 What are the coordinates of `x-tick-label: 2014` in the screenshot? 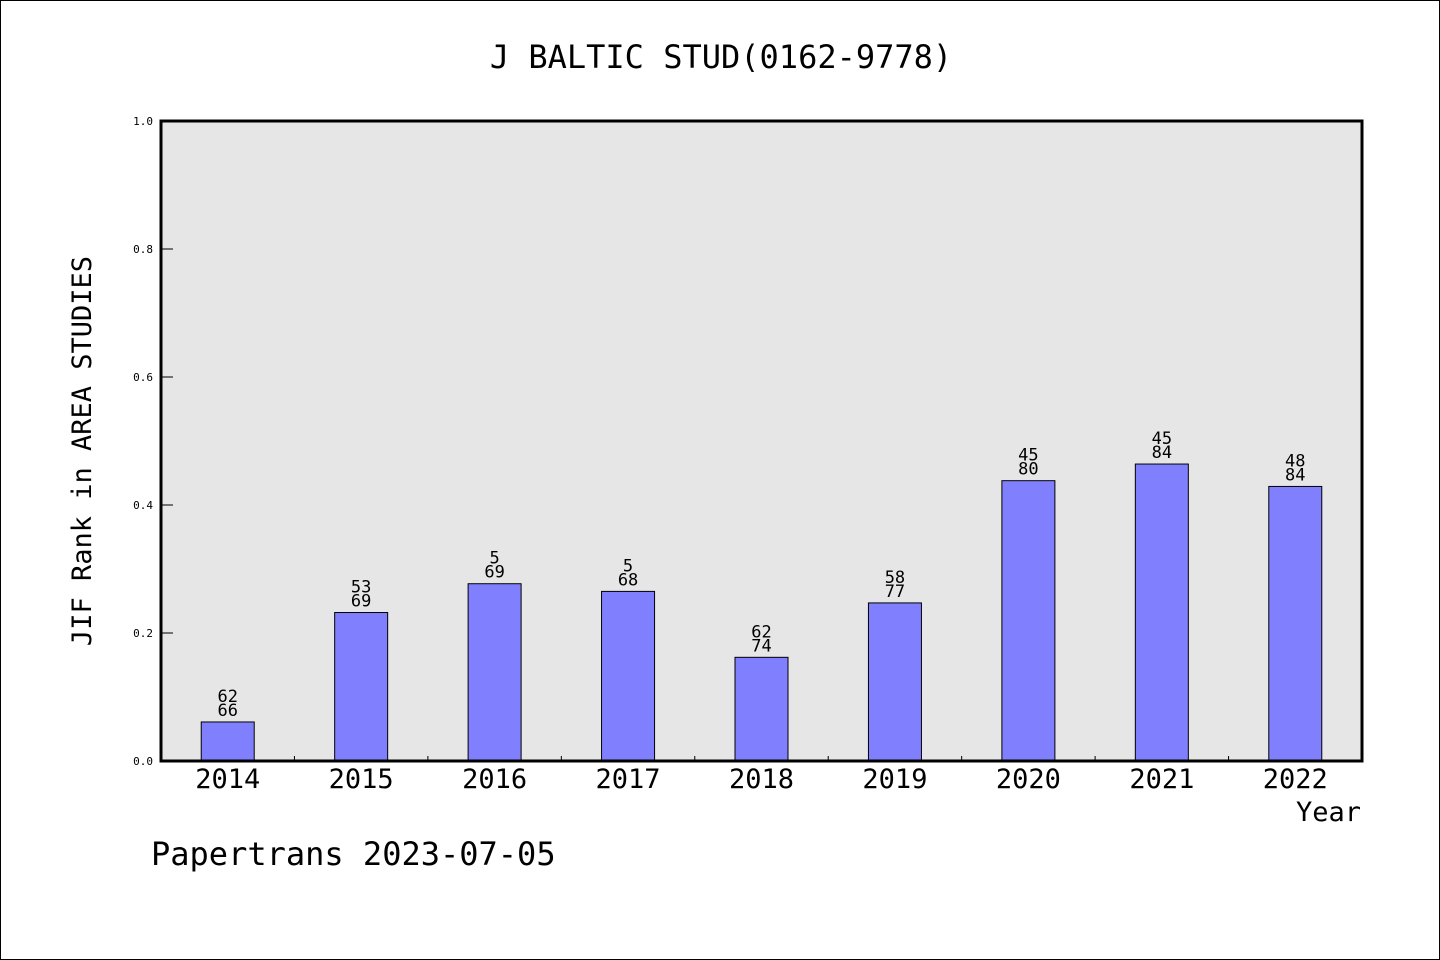 It's located at (227, 779).